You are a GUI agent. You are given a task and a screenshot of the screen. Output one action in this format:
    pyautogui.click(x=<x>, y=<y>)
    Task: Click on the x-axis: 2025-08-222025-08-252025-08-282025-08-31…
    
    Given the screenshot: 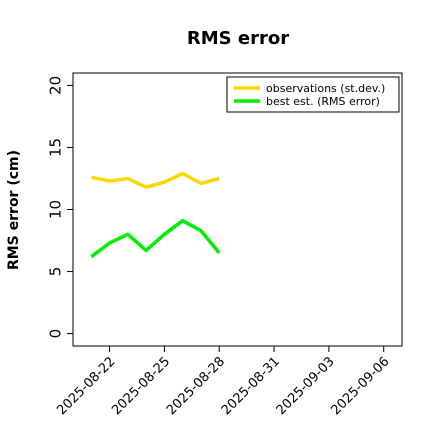 What is the action you would take?
    pyautogui.click(x=223, y=382)
    